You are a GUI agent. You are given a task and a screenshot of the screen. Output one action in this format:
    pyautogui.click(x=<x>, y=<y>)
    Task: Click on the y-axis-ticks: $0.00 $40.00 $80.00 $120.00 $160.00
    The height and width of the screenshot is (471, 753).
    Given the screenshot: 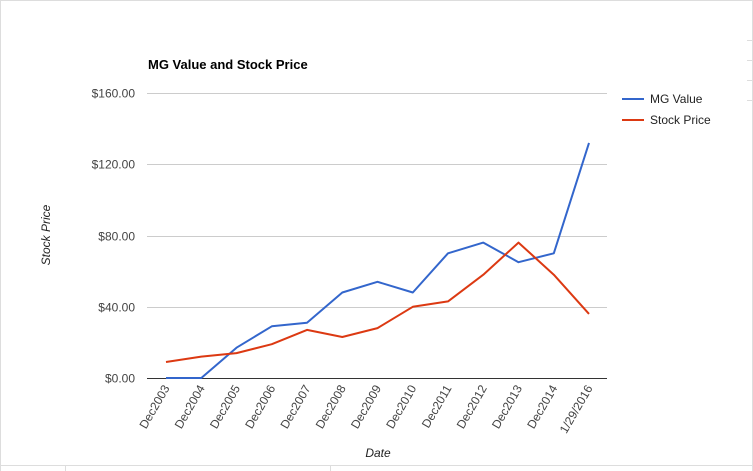 What is the action you would take?
    pyautogui.click(x=114, y=236)
    